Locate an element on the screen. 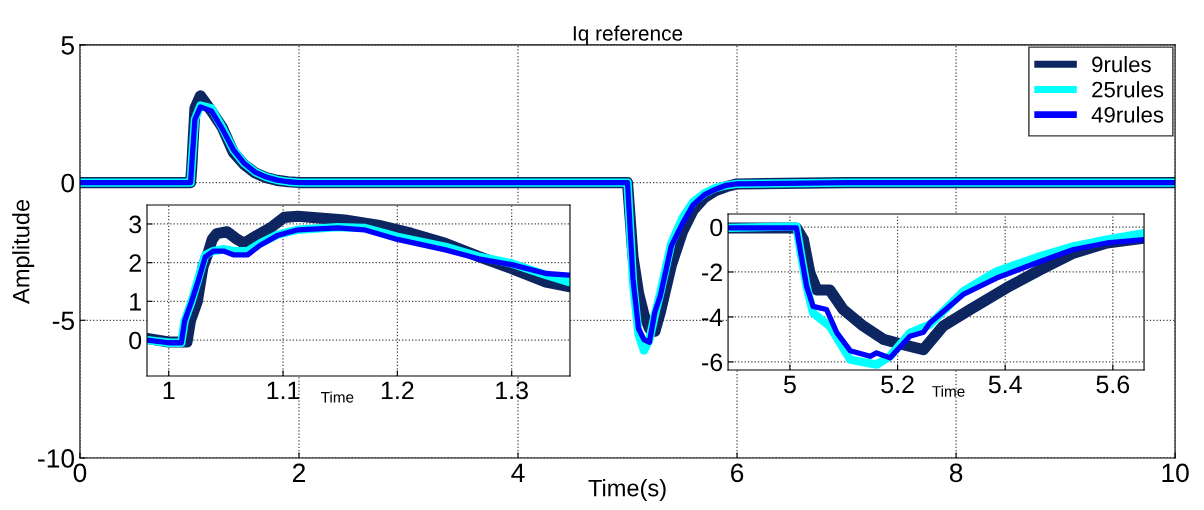 This screenshot has width=1204, height=510. y-tick-label: 1 is located at coordinates (135, 302).